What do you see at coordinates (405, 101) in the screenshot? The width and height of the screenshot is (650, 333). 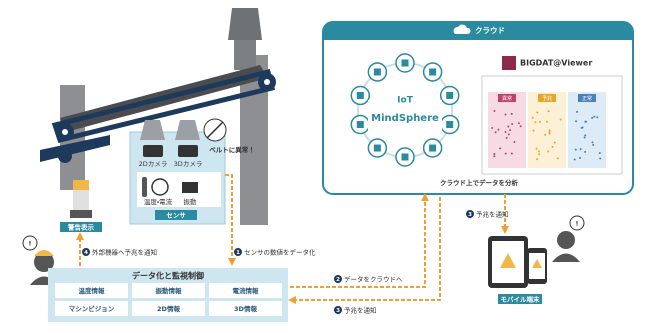 I see `label: IoT` at bounding box center [405, 101].